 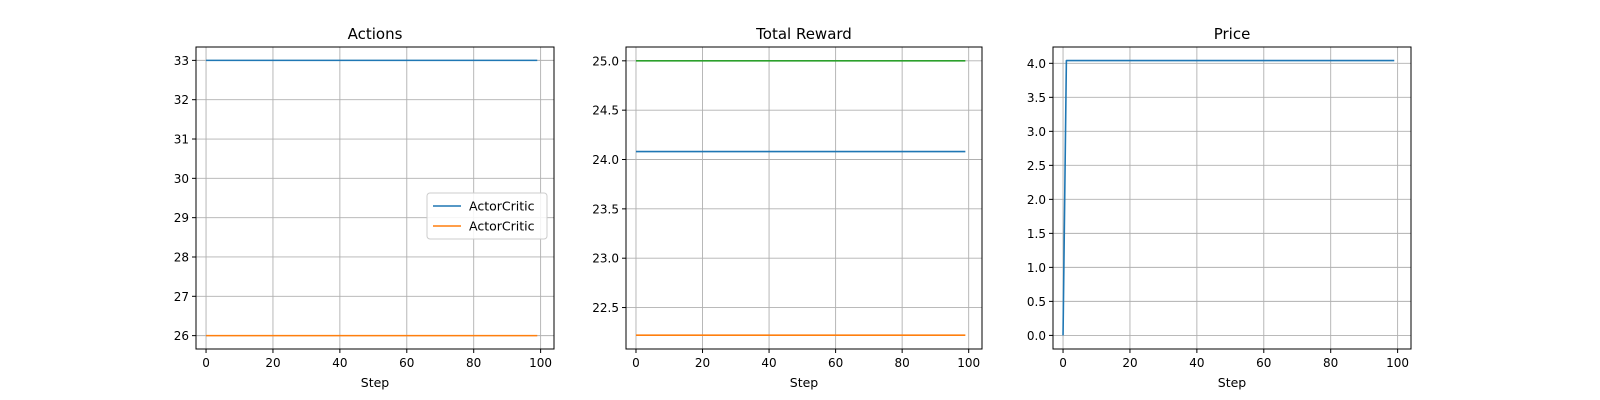 What do you see at coordinates (605, 61) in the screenshot?
I see `y-tick-label: 25.0` at bounding box center [605, 61].